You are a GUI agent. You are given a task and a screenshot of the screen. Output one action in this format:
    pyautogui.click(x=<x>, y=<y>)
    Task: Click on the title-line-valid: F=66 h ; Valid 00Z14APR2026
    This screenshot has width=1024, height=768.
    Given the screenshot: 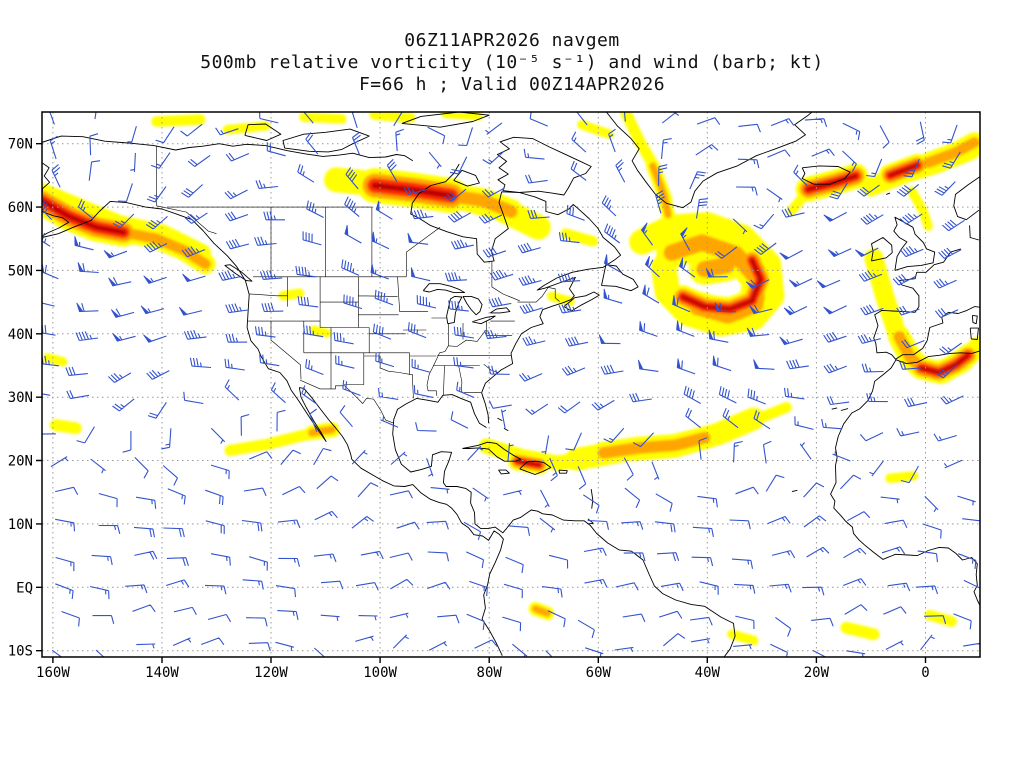 What is the action you would take?
    pyautogui.click(x=512, y=84)
    